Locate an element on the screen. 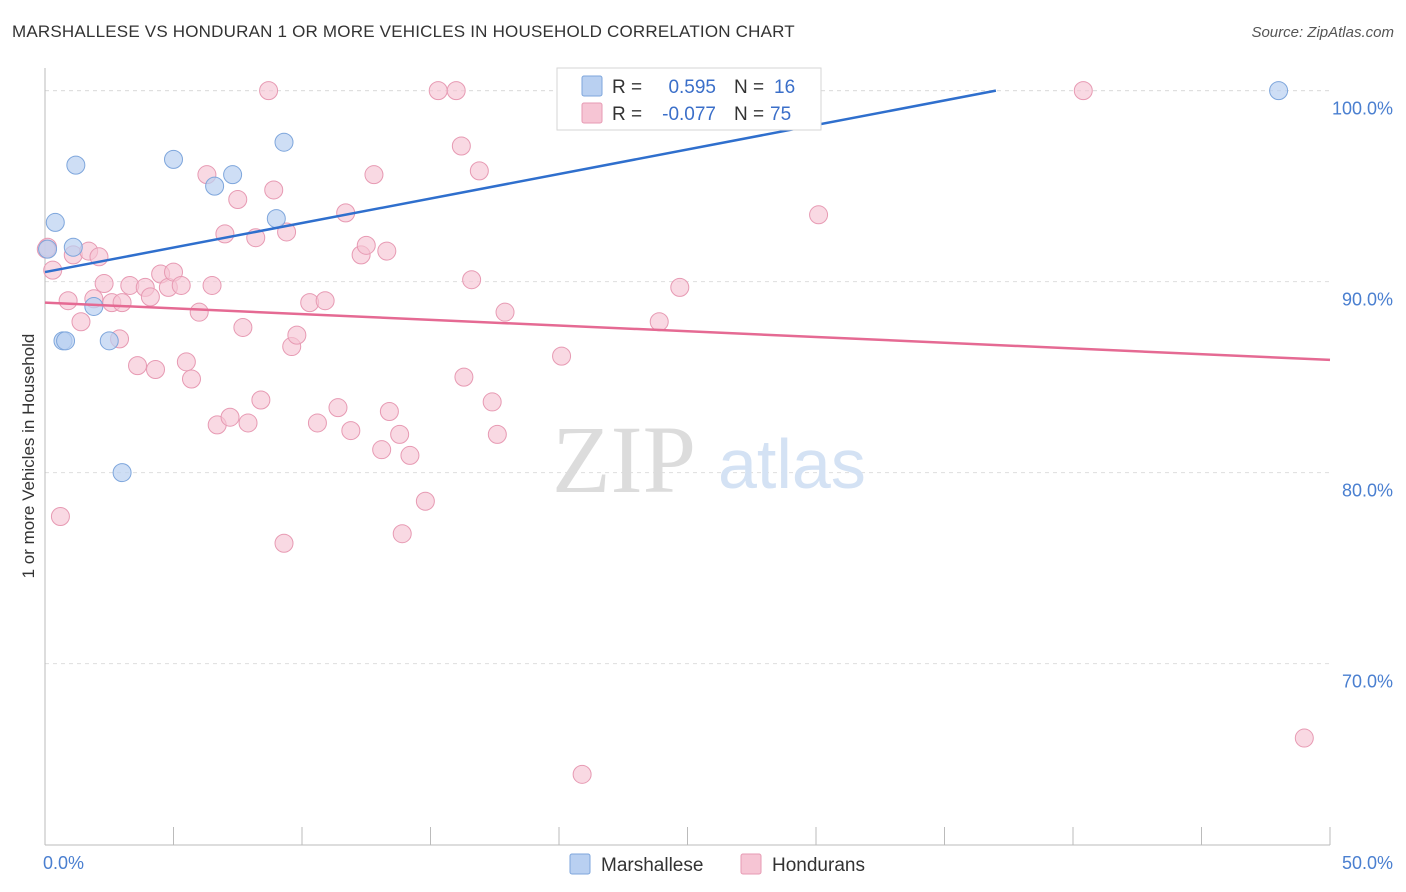 The image size is (1406, 892). watermark: ZIP atlas is located at coordinates (709, 459).